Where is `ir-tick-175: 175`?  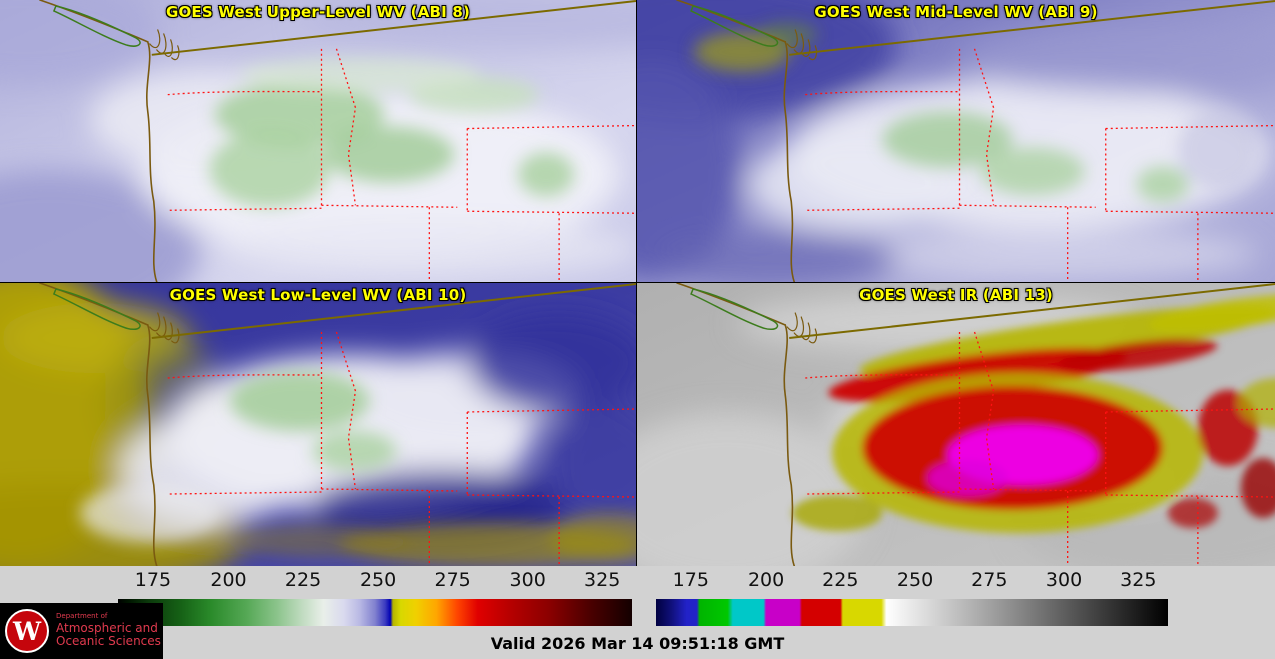 ir-tick-175: 175 is located at coordinates (690, 580).